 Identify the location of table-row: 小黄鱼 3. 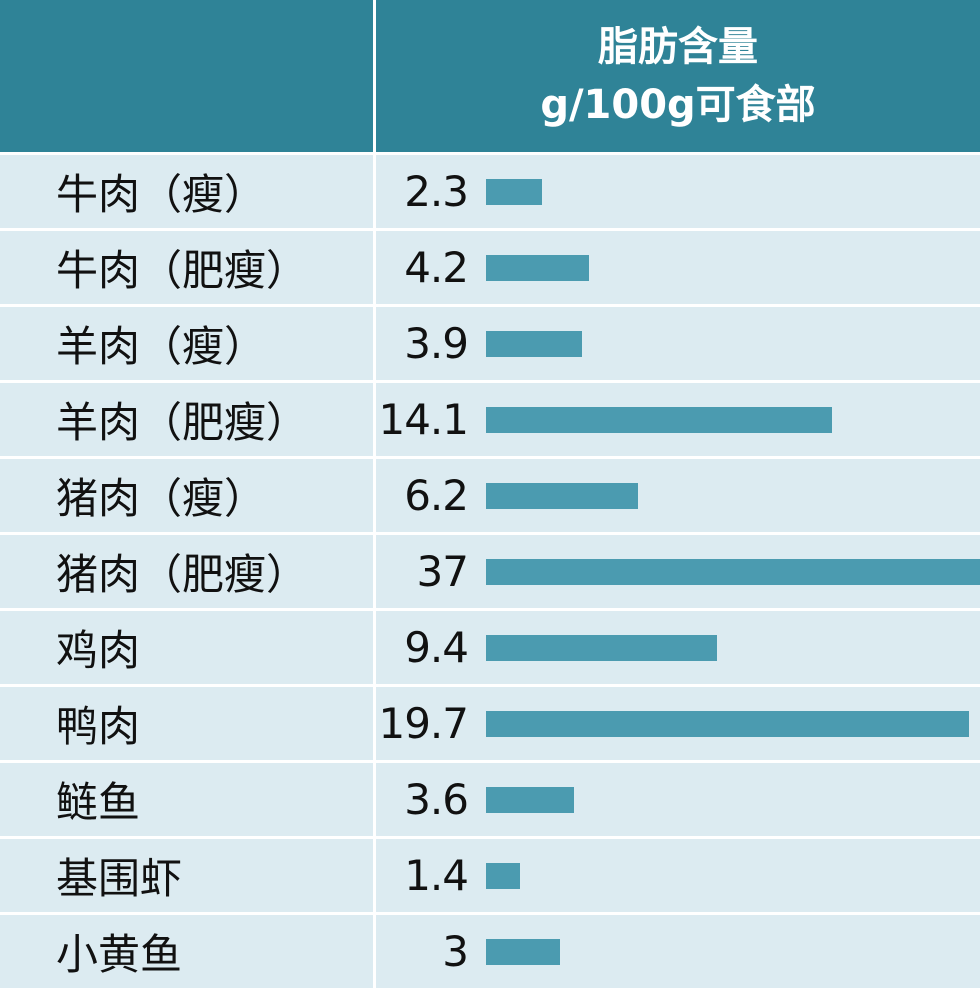
(490, 951).